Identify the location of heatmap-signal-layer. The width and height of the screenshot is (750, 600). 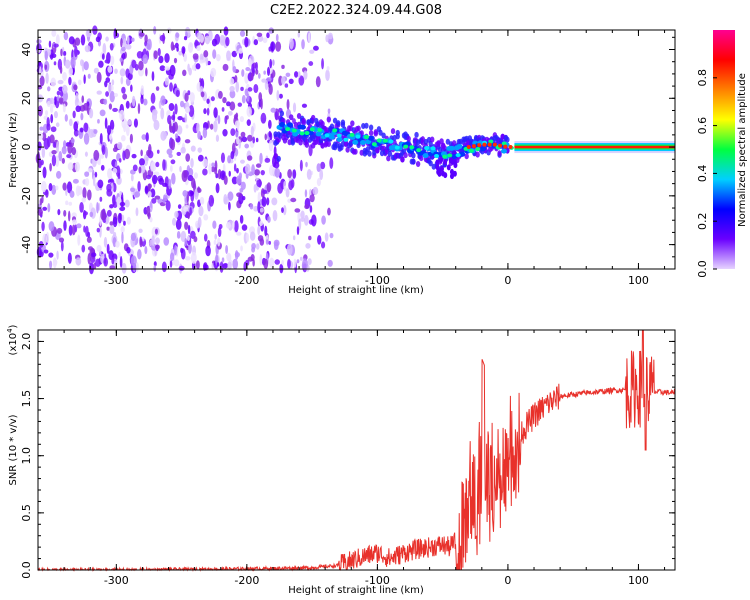
(474, 145).